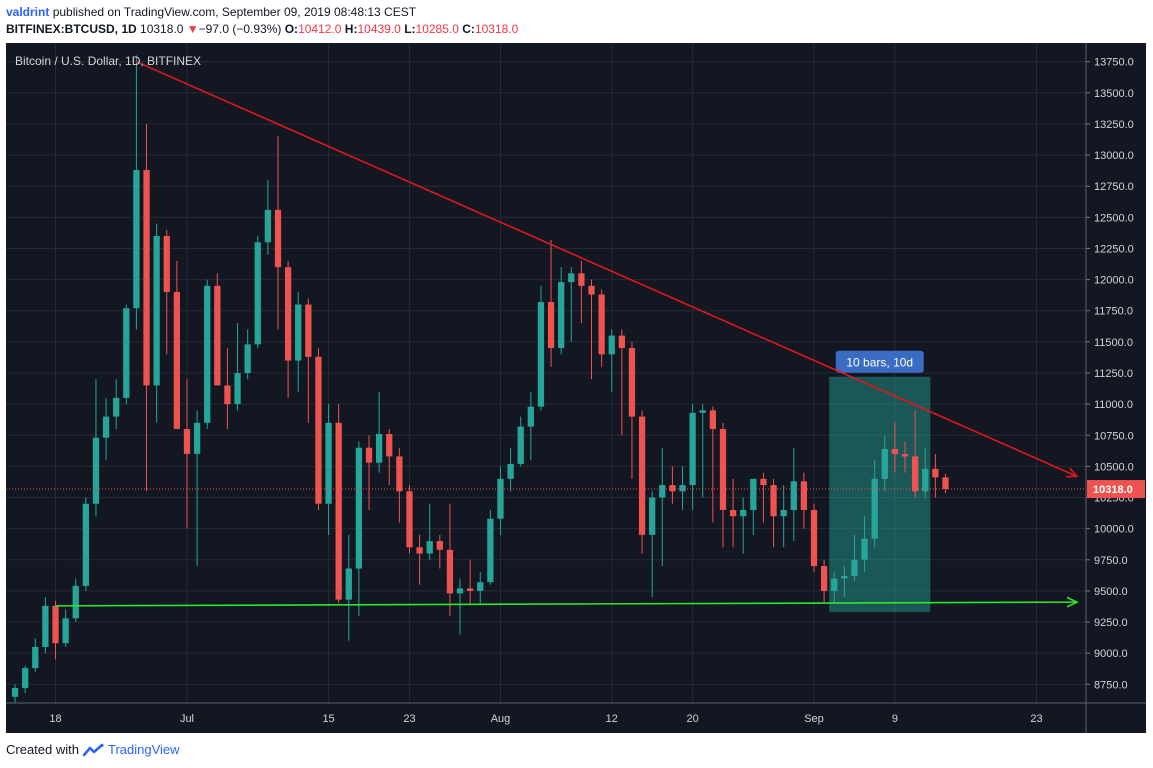 This screenshot has height=768, width=1153. I want to click on y-tick-label: 11250.0, so click(1113, 374).